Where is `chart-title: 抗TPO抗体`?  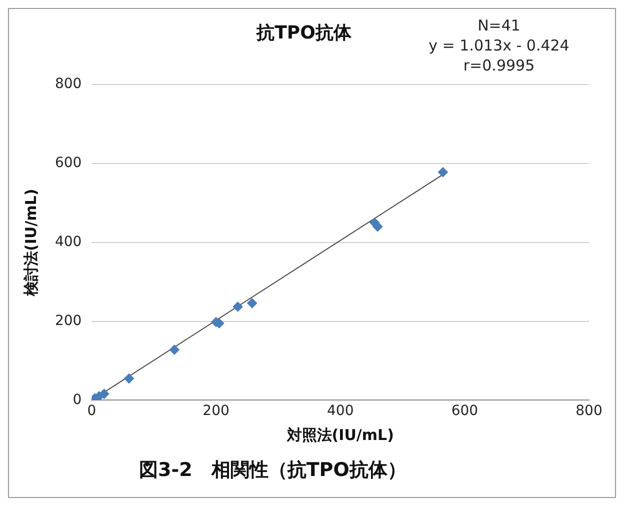
chart-title: 抗TPO抗体 is located at coordinates (304, 33).